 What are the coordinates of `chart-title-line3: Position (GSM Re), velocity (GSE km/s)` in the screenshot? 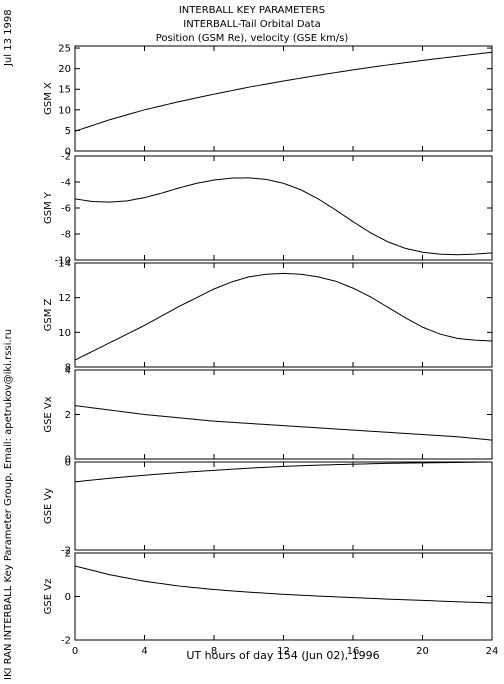 It's located at (252, 38).